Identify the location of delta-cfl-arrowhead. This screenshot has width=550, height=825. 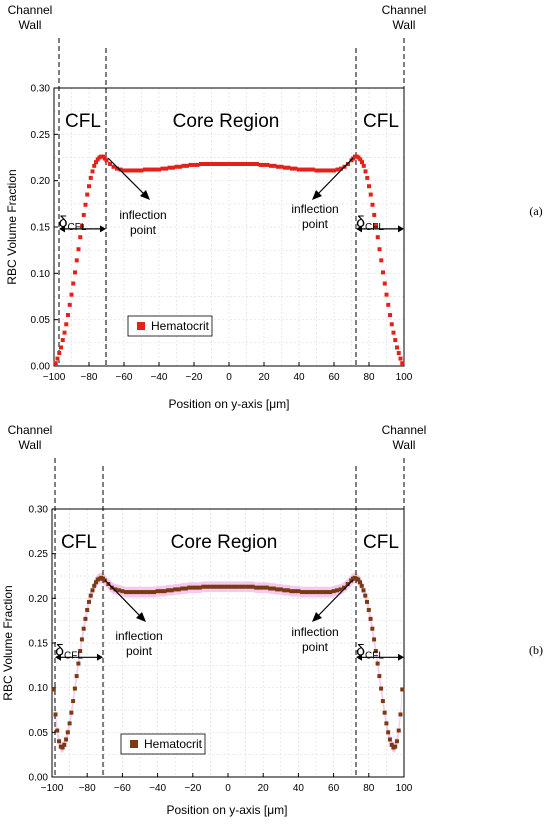
(100, 657).